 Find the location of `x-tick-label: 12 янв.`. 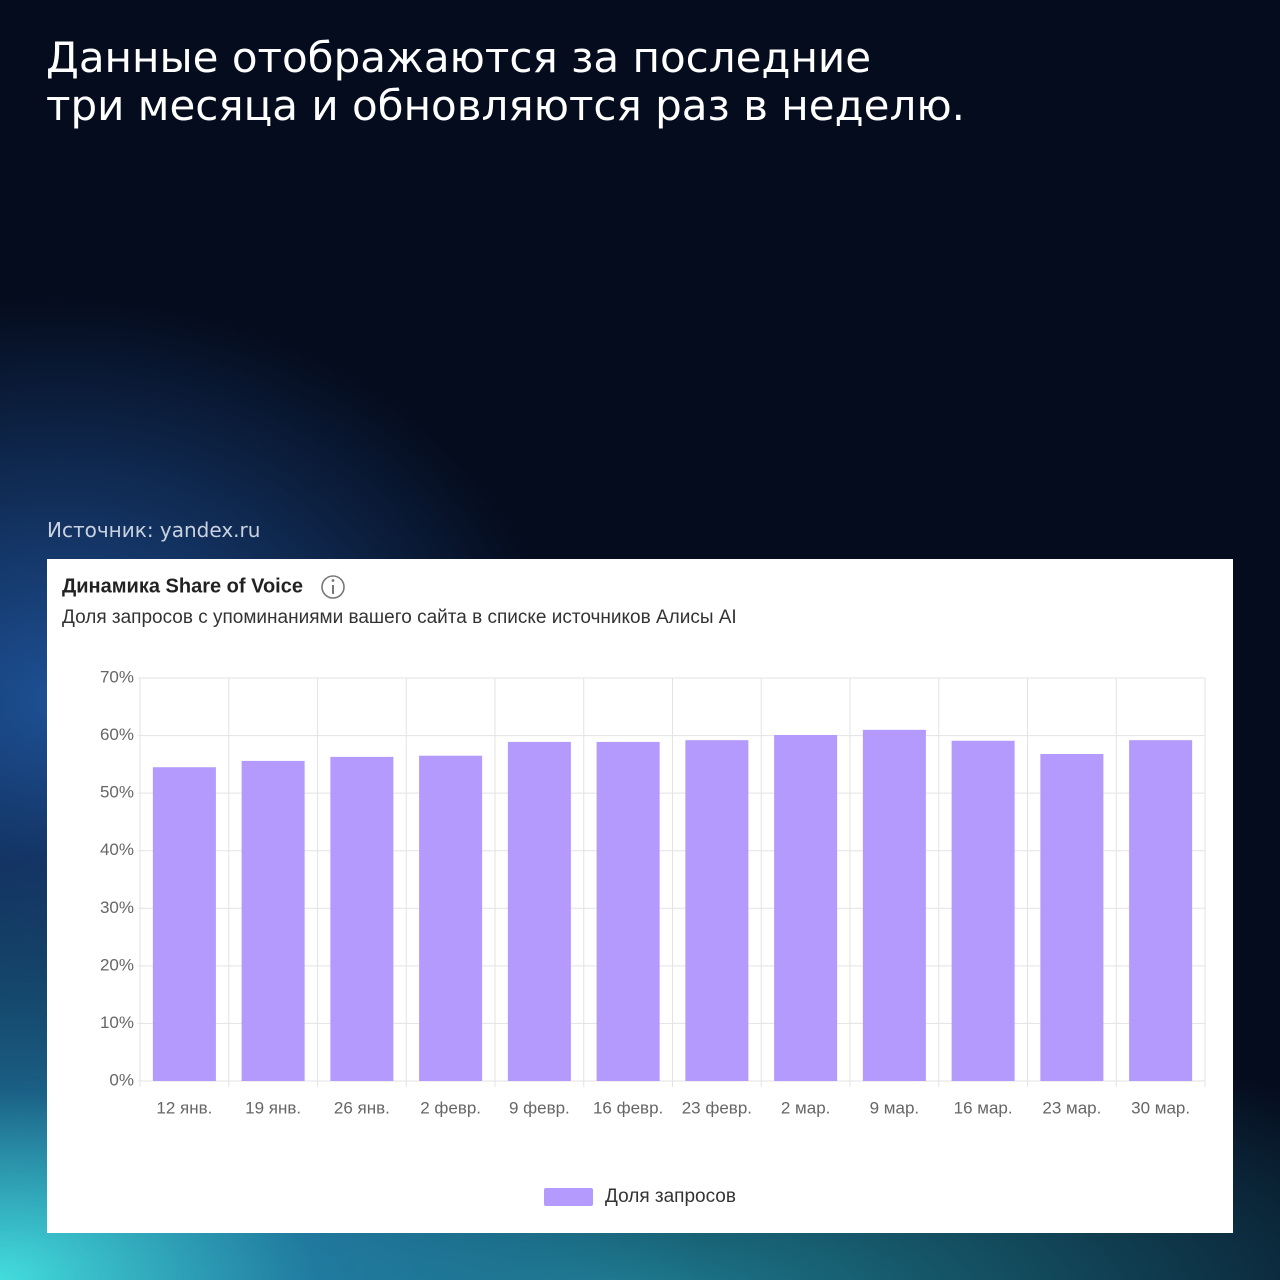

x-tick-label: 12 янв. is located at coordinates (184, 1107).